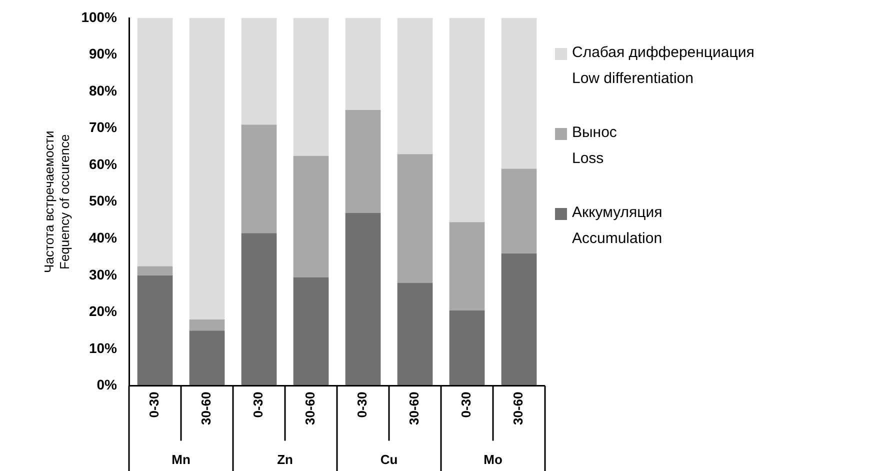 The height and width of the screenshot is (471, 879). Describe the element at coordinates (103, 238) in the screenshot. I see `y-tick-label: 40%` at that location.